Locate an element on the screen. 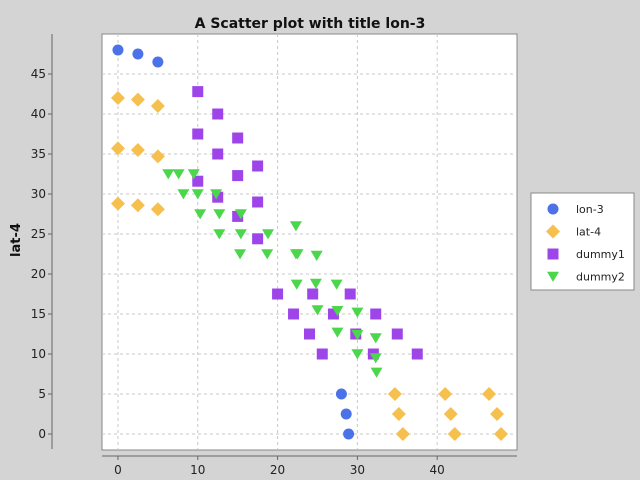 This screenshot has width=640, height=480. x-tick-label: 20 is located at coordinates (277, 470).